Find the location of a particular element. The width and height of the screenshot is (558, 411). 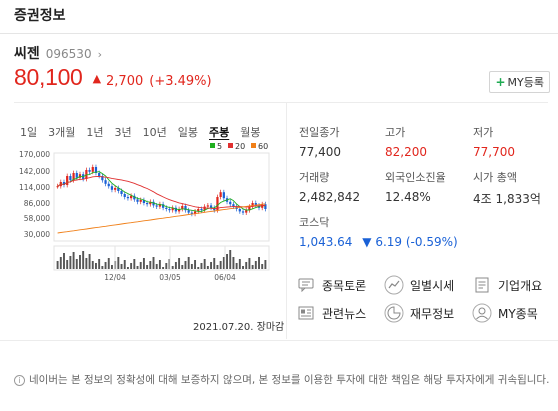

news-link: 관련뉴스 is located at coordinates (331, 313).